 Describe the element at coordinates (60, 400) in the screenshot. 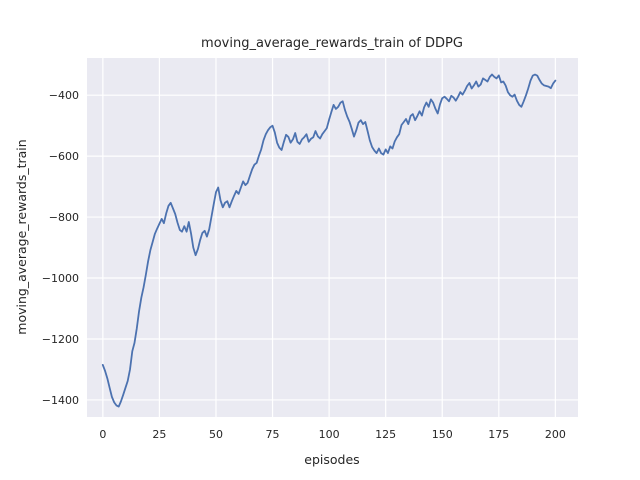

I see `y-tick-label: −1400` at that location.